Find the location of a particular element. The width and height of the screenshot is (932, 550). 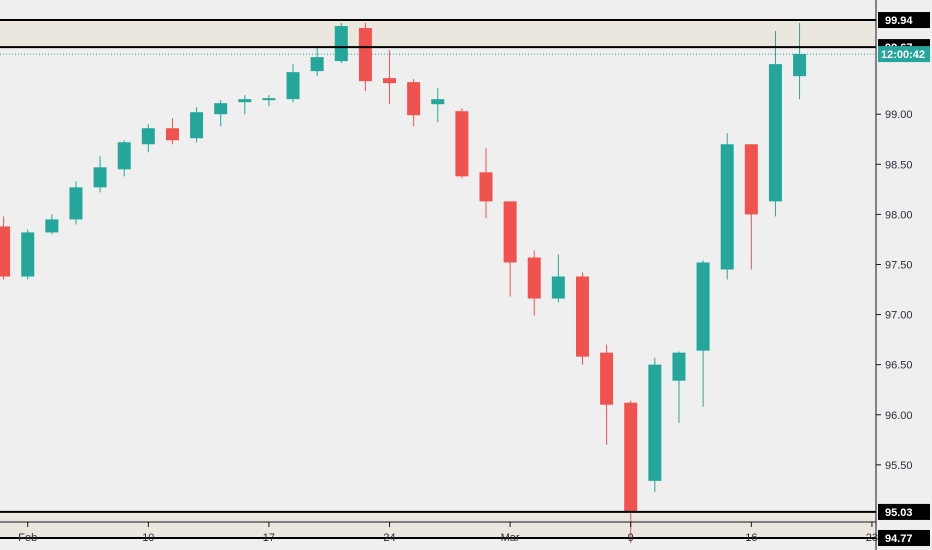

level-price-badge: 95.03 is located at coordinates (904, 511).